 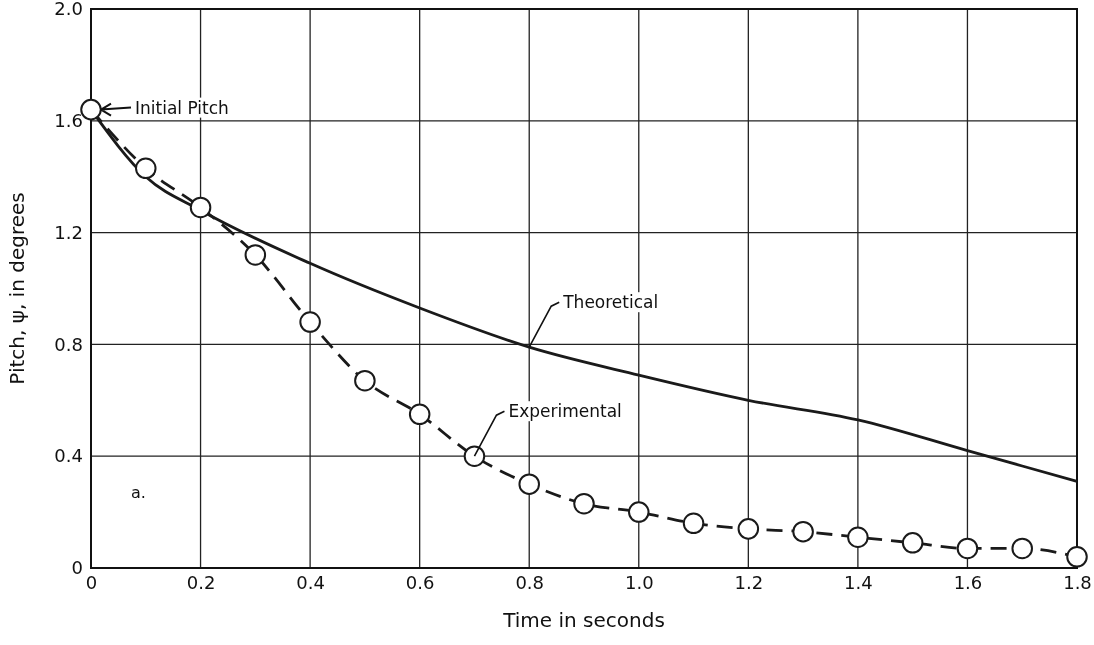 What do you see at coordinates (68, 10) in the screenshot?
I see `y-tick-label: 2.0` at bounding box center [68, 10].